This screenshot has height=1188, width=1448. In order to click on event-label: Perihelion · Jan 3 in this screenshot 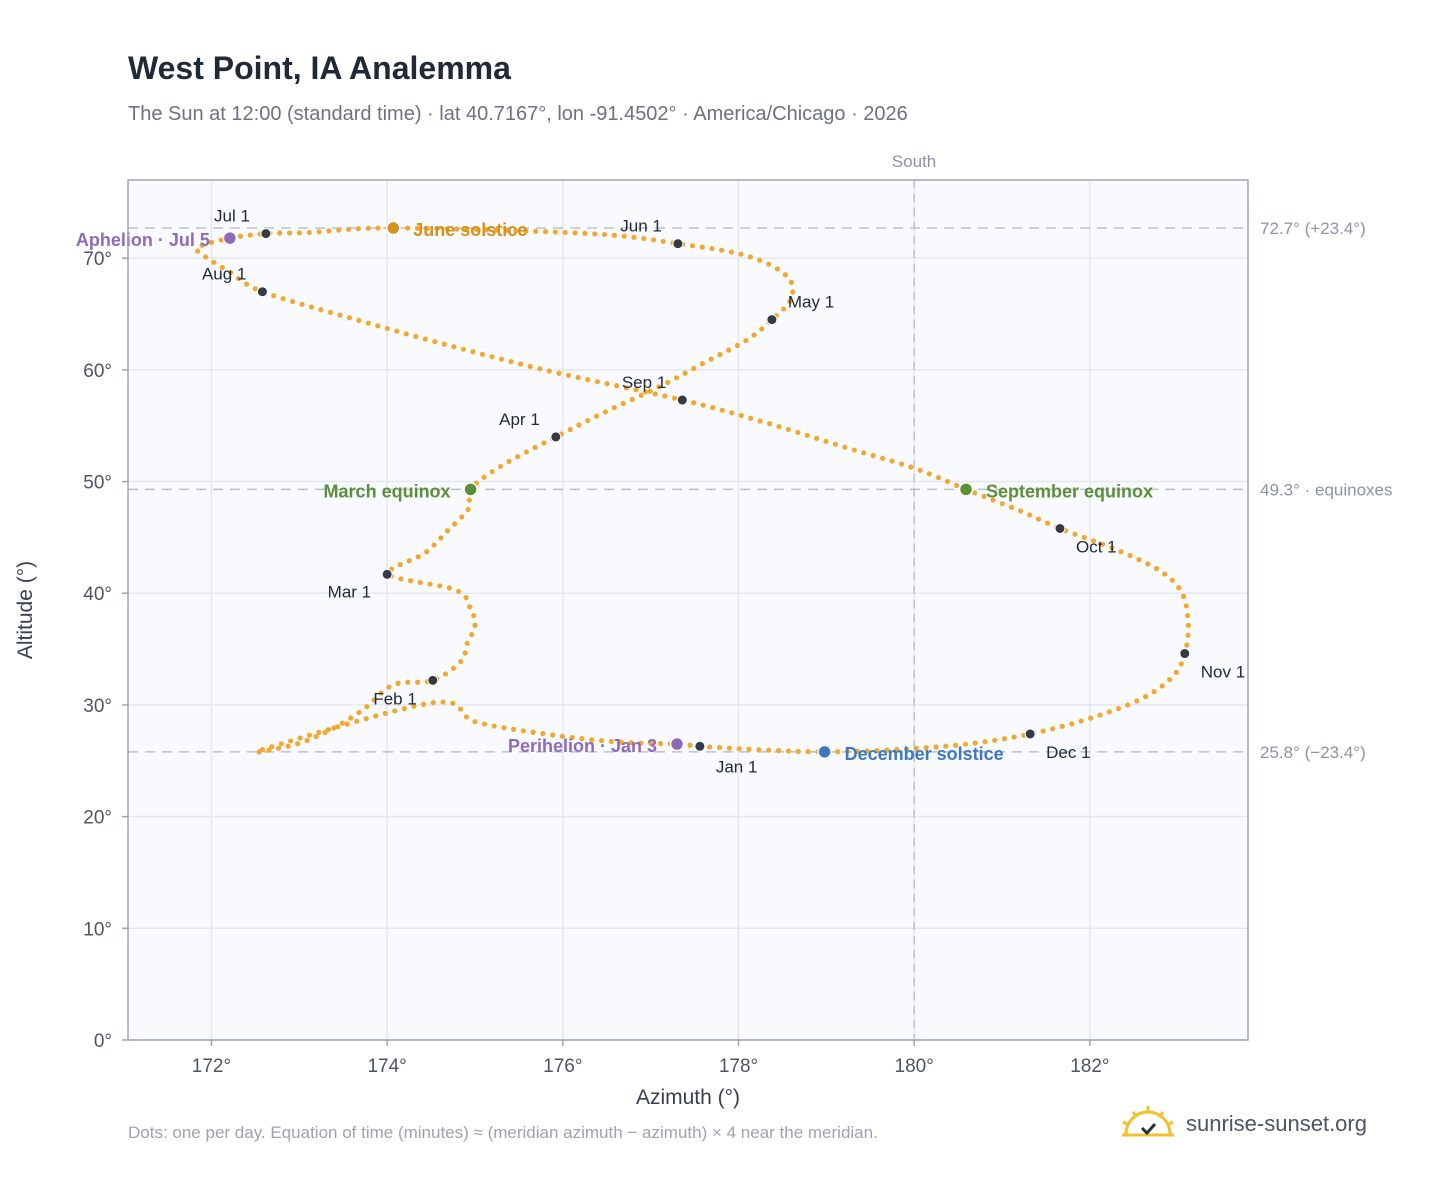, I will do `click(582, 746)`.